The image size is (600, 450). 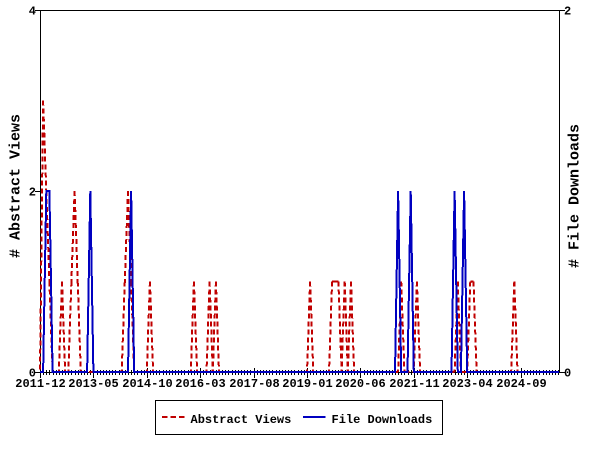 What do you see at coordinates (93, 384) in the screenshot?
I see `svg-text: 2013-05` at bounding box center [93, 384].